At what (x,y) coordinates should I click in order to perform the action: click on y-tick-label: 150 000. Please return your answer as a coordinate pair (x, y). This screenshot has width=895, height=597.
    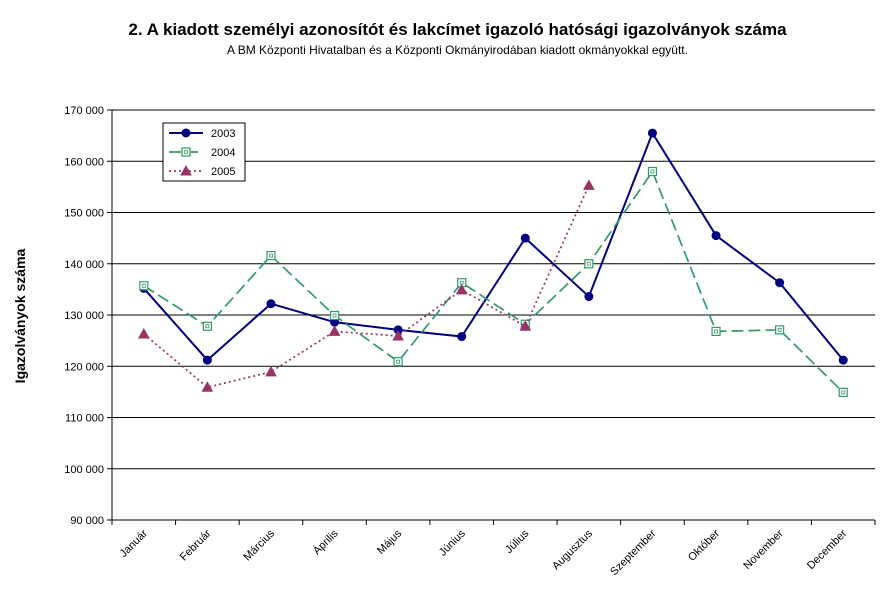
    Looking at the image, I should click on (84, 214).